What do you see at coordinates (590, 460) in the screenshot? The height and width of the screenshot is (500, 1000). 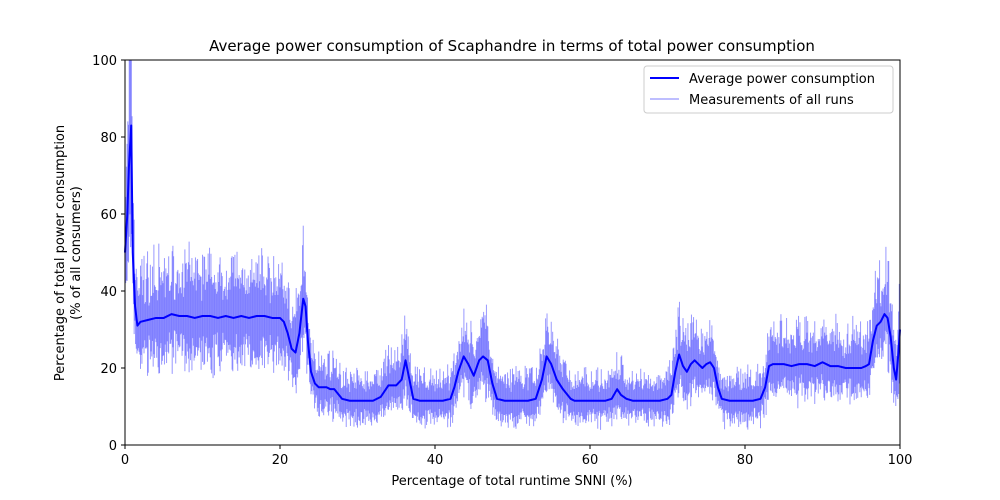 I see `x-tick-label: 60` at bounding box center [590, 460].